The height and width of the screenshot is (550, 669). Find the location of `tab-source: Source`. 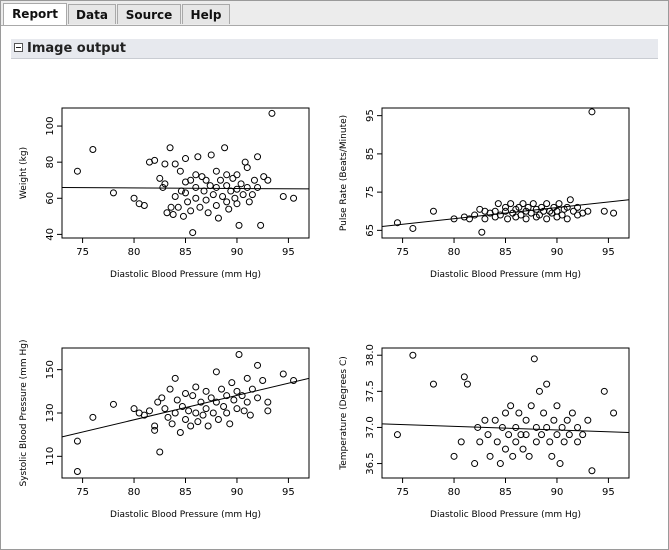

tab-source: Source is located at coordinates (149, 14).